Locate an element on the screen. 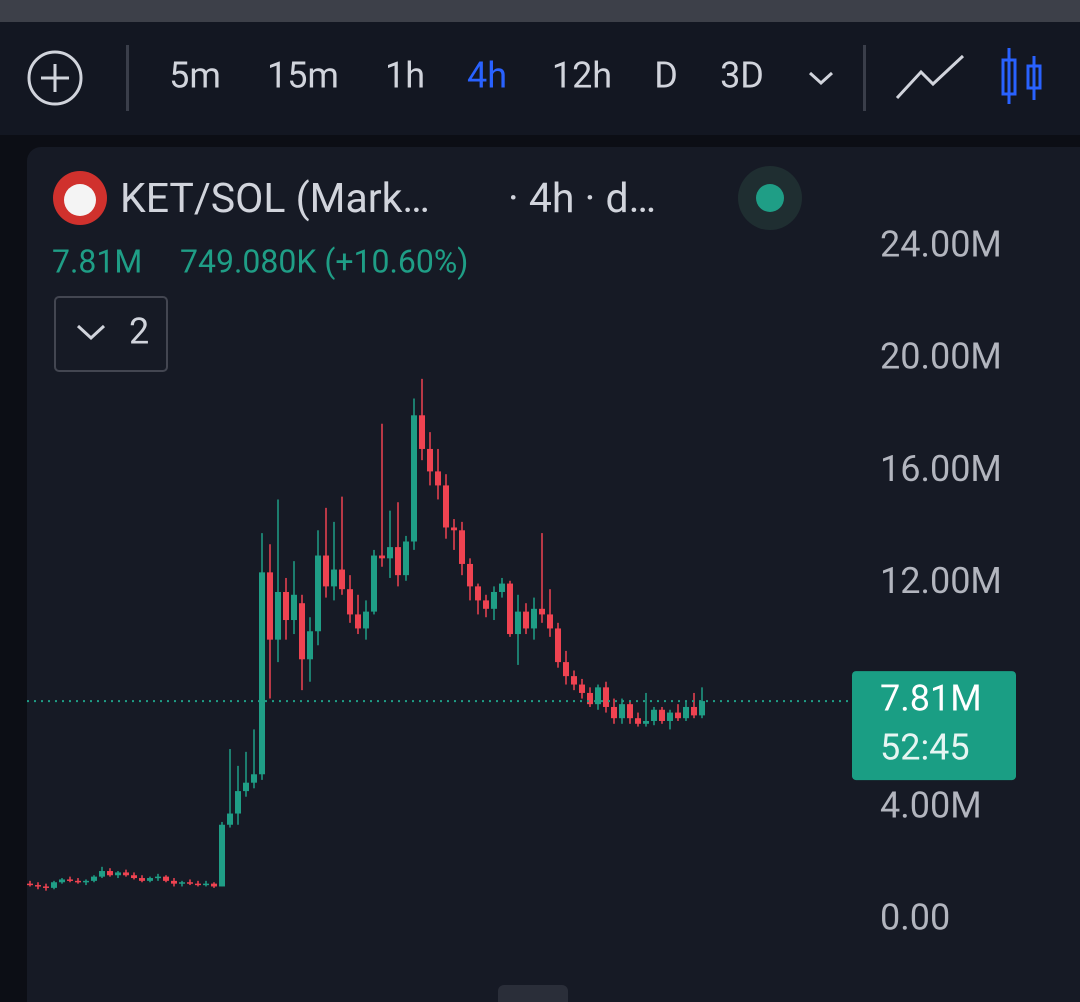 The image size is (1080, 1002). line-chart-button is located at coordinates (930, 77).